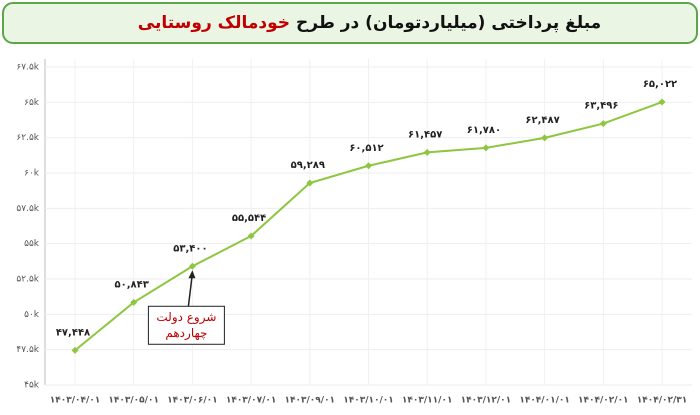 This screenshot has width=700, height=415. I want to click on y-tick-label: ۵۰k, so click(32, 315).